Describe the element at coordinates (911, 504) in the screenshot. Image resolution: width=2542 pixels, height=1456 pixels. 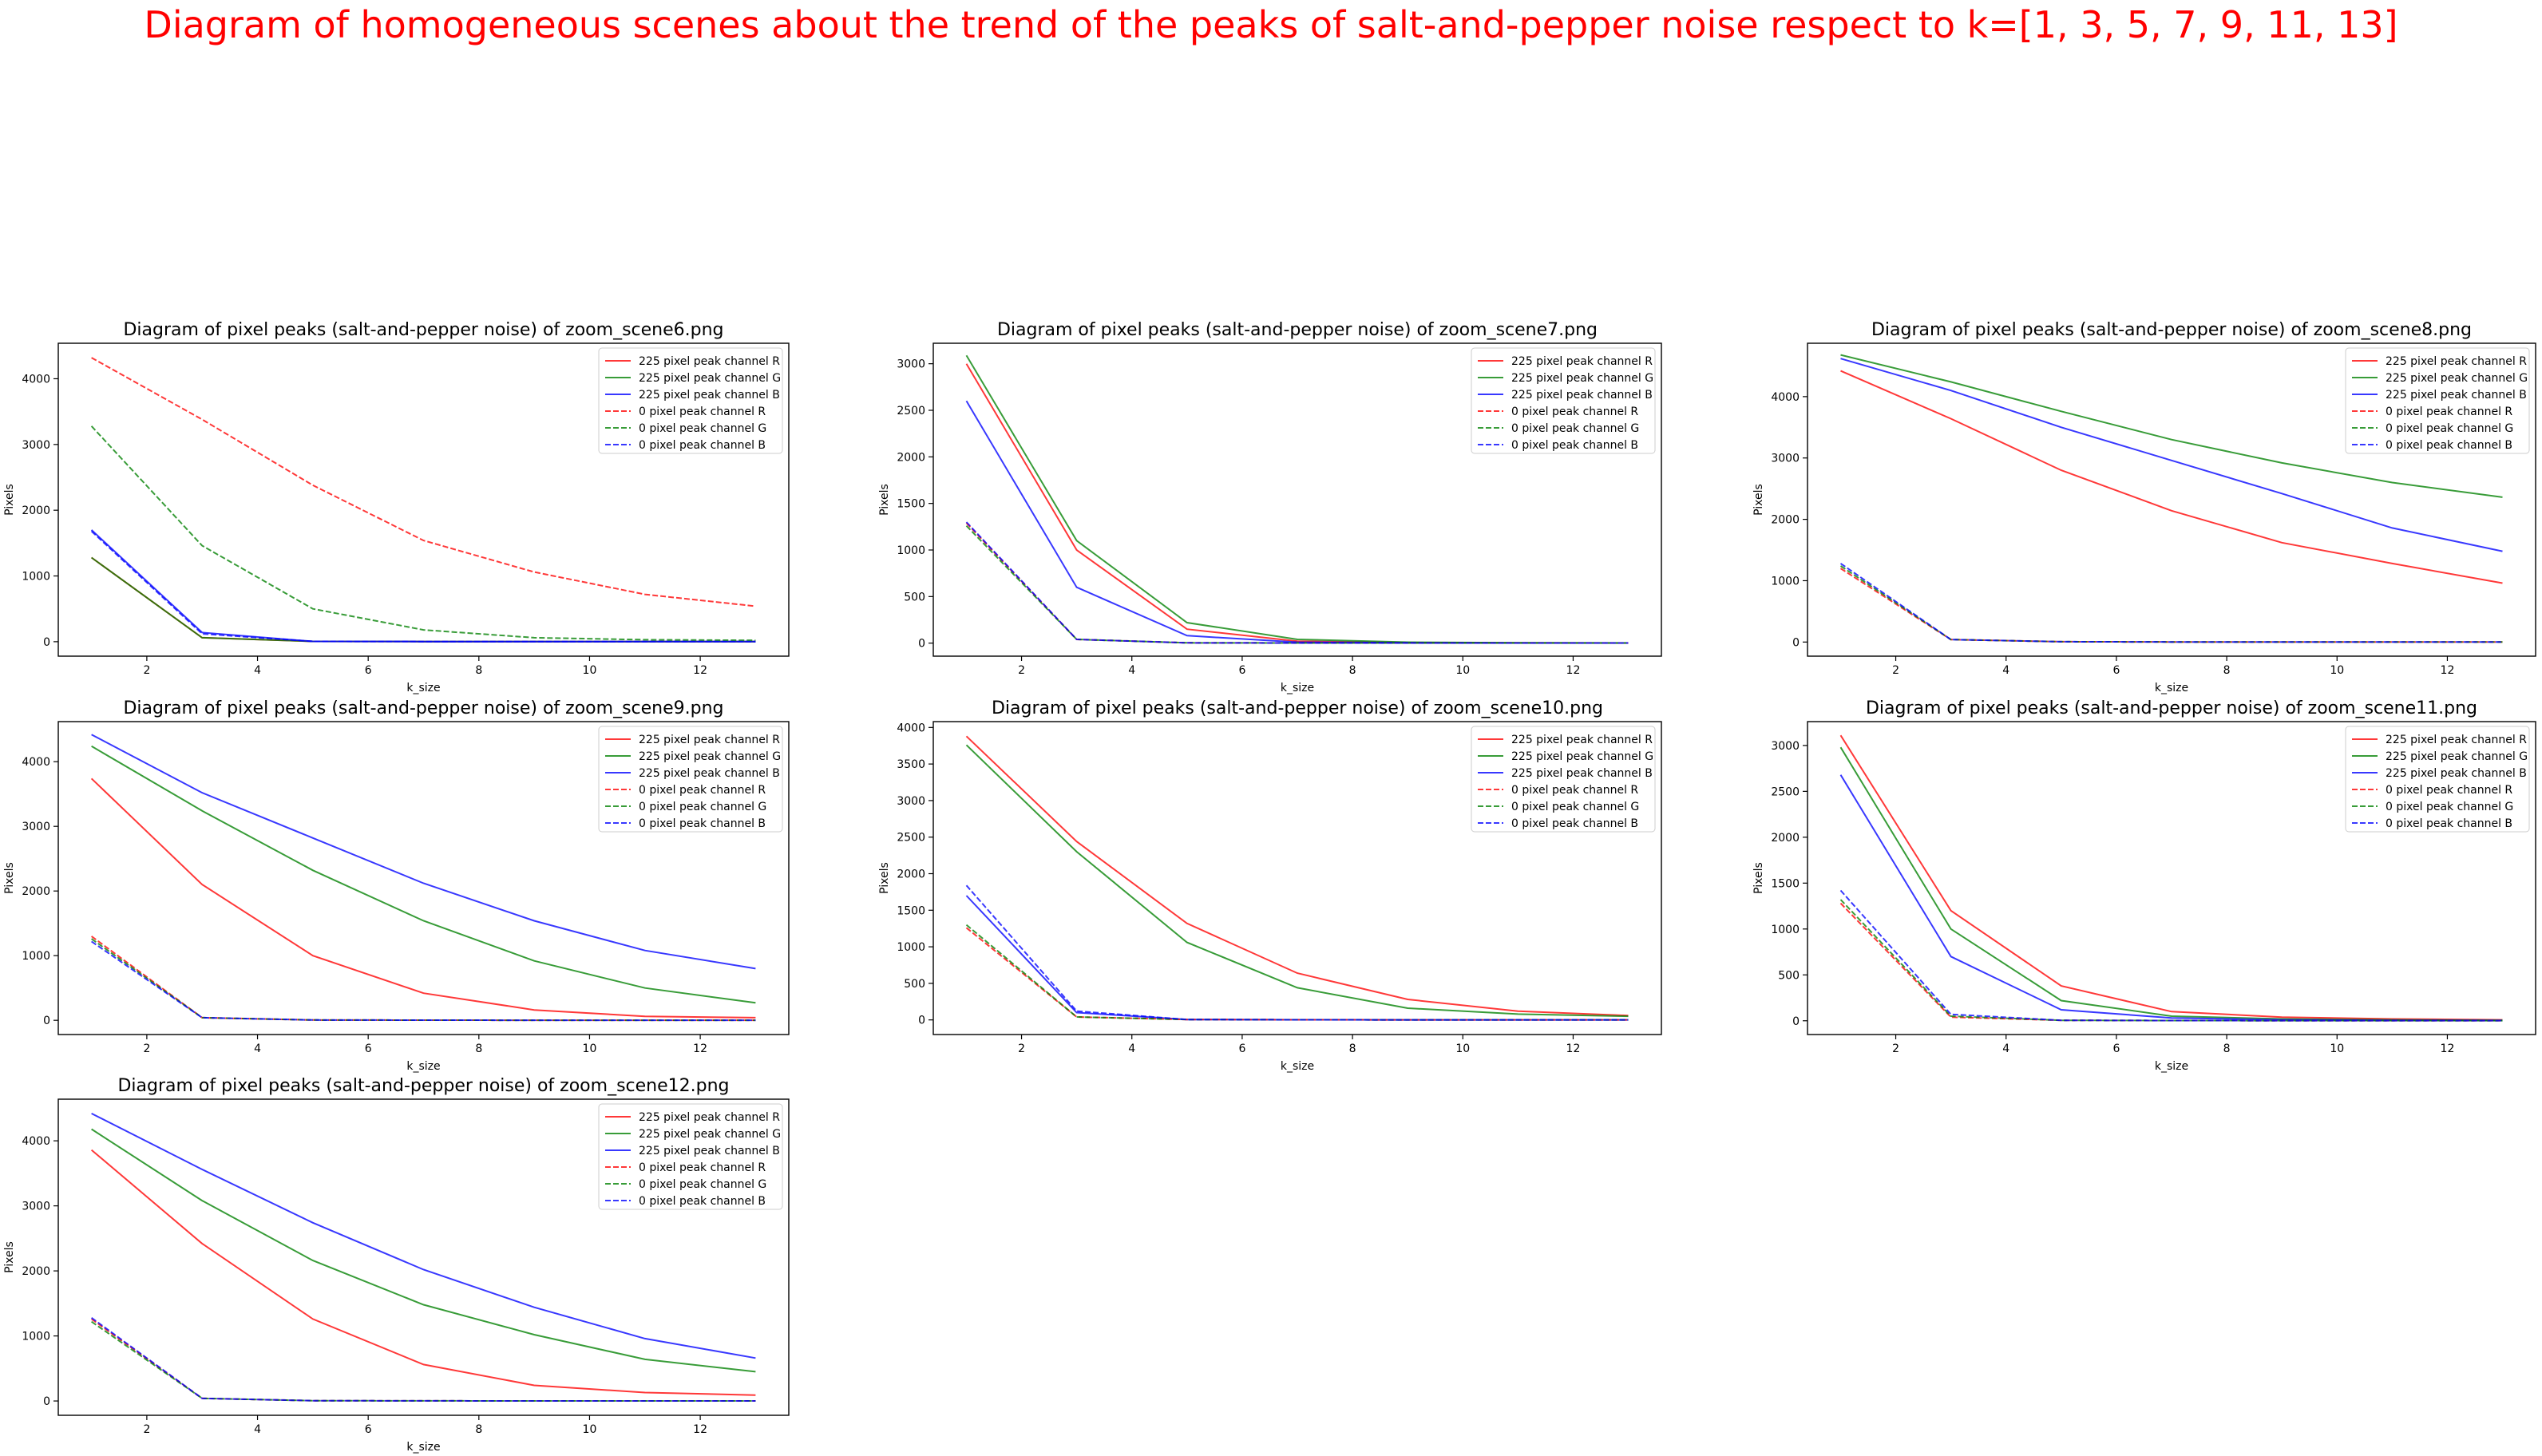
I see `y-tick-label: 1500` at that location.